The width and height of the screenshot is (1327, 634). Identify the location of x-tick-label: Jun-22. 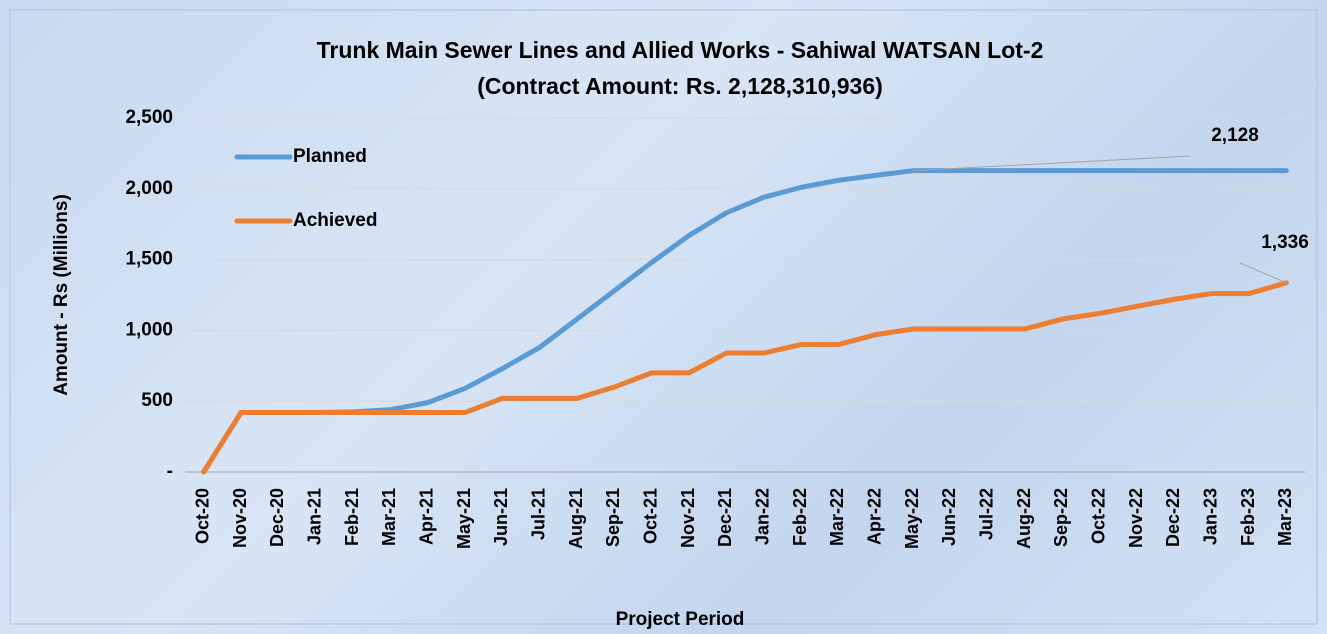
(949, 517).